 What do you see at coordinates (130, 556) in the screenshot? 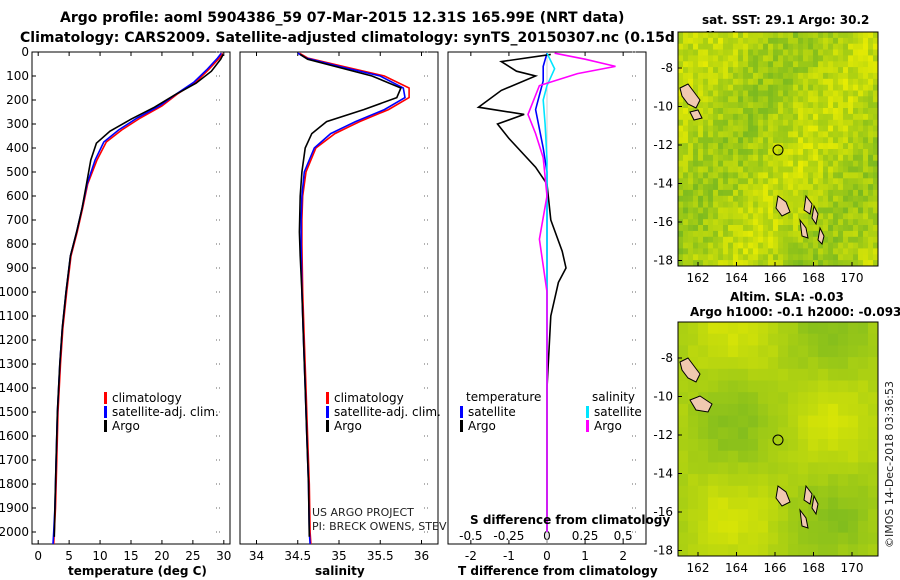
I see `x-tick-label: 15` at bounding box center [130, 556].